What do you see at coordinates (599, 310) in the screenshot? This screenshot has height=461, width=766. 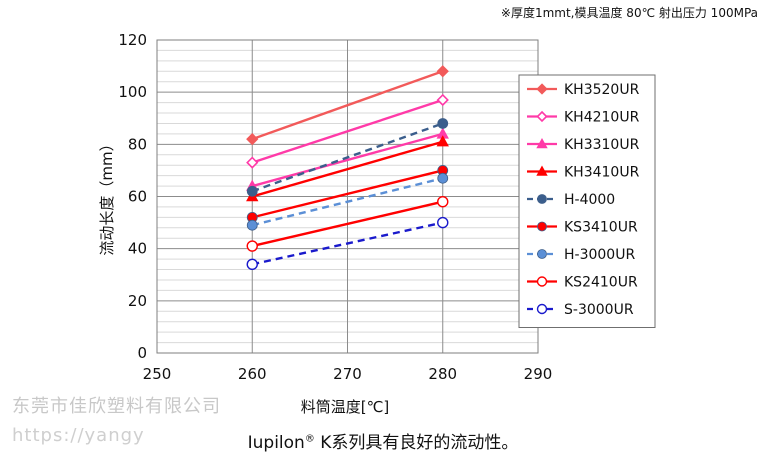 I see `legend-label-s-3000ur: S-3000UR` at bounding box center [599, 310].